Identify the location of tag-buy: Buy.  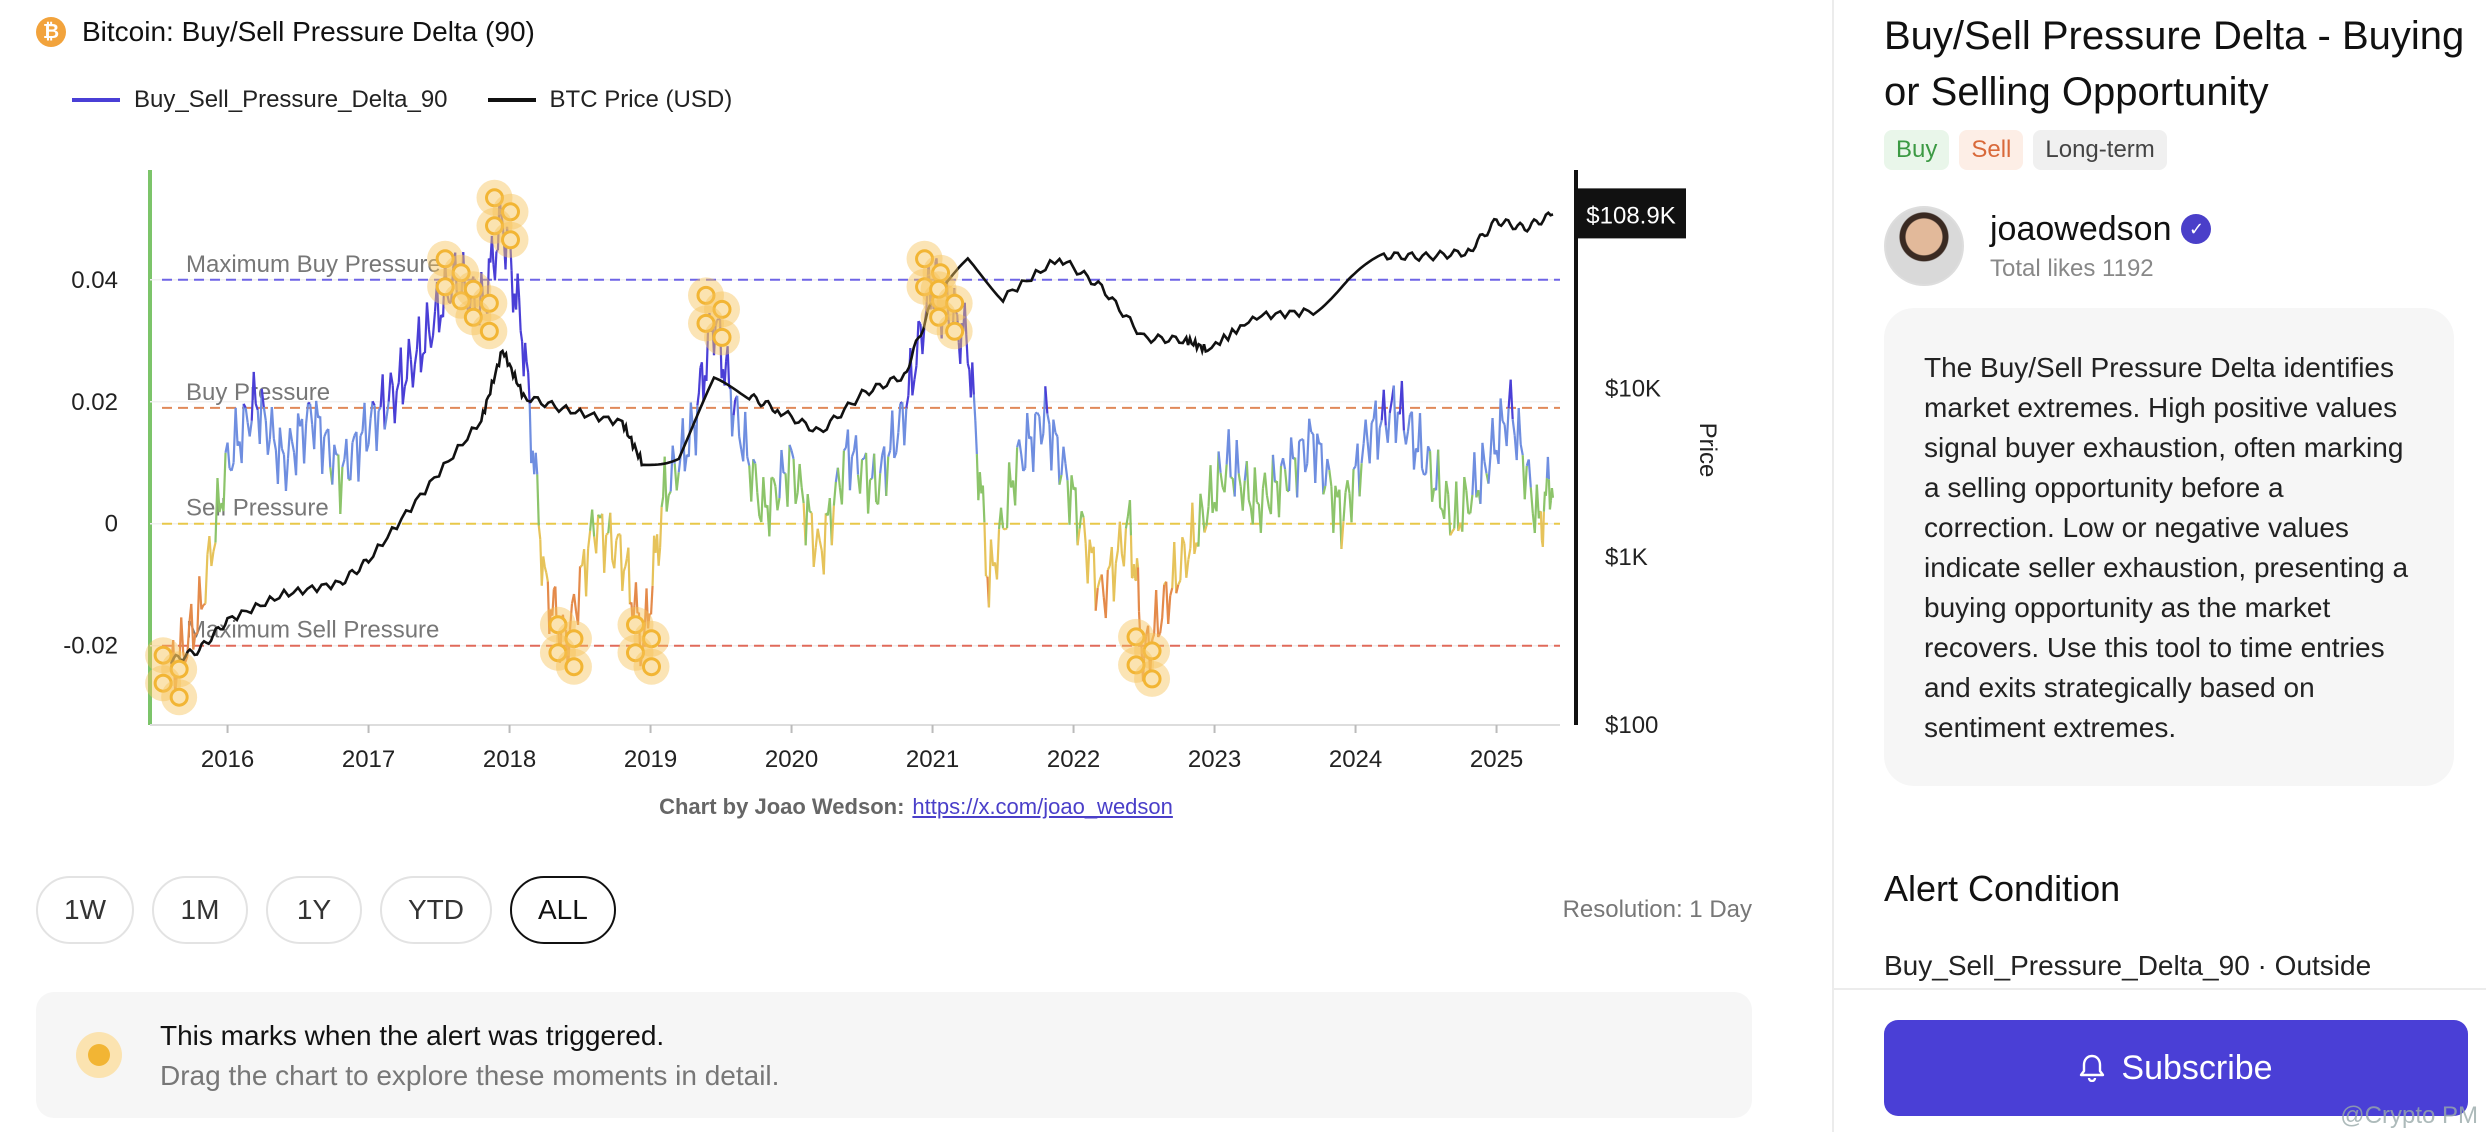
(1917, 150).